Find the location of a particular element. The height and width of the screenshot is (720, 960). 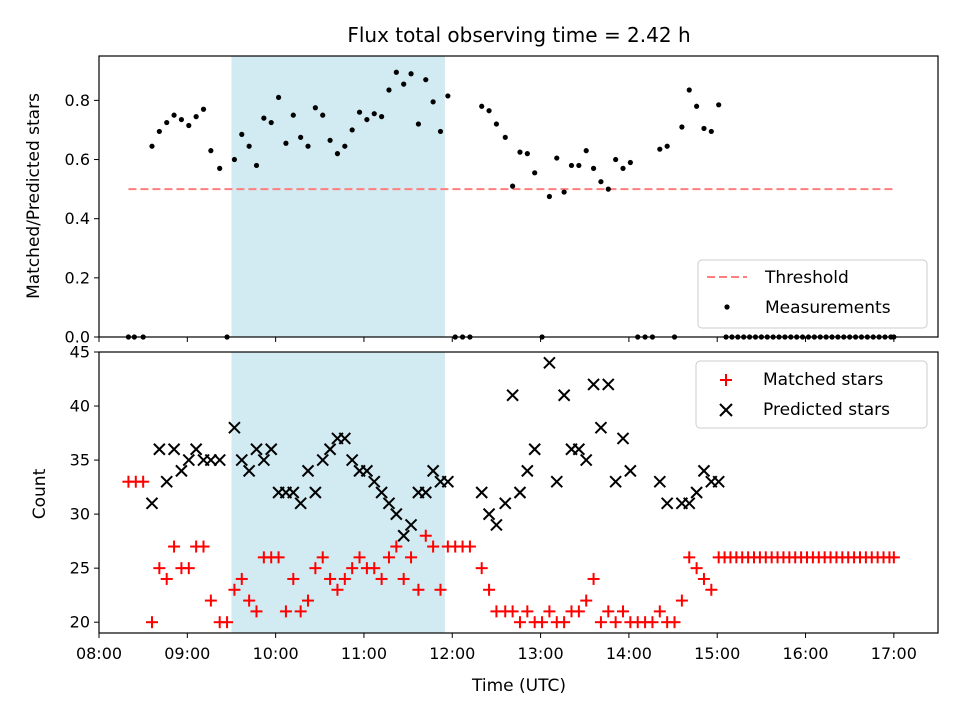

bottom-x-tick-label: 12:00 is located at coordinates (452, 653).